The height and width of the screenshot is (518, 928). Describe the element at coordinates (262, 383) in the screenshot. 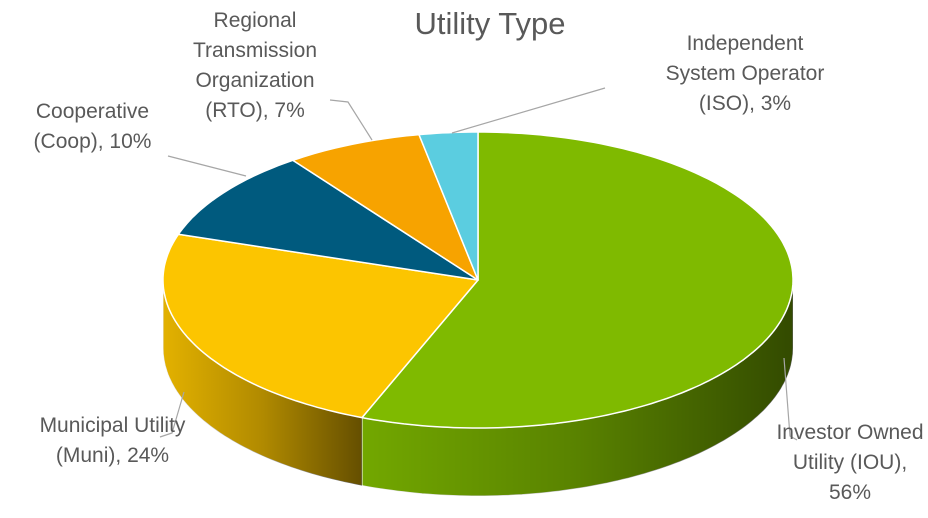

I see `slice-side-shade` at that location.